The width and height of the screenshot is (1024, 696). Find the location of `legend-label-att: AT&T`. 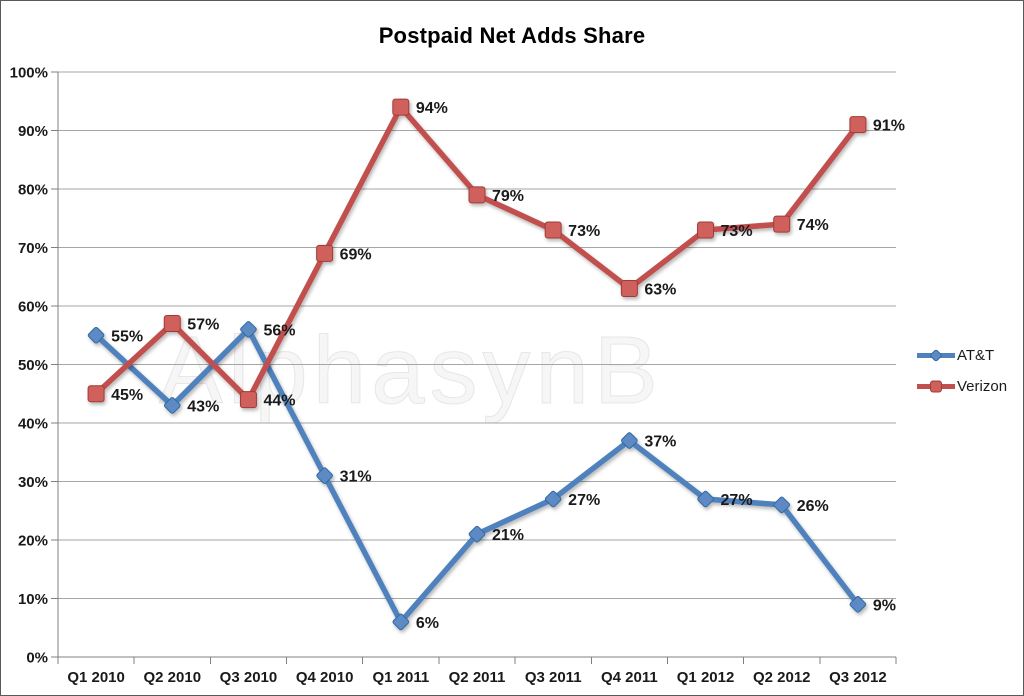

legend-label-att: AT&T is located at coordinates (976, 355).